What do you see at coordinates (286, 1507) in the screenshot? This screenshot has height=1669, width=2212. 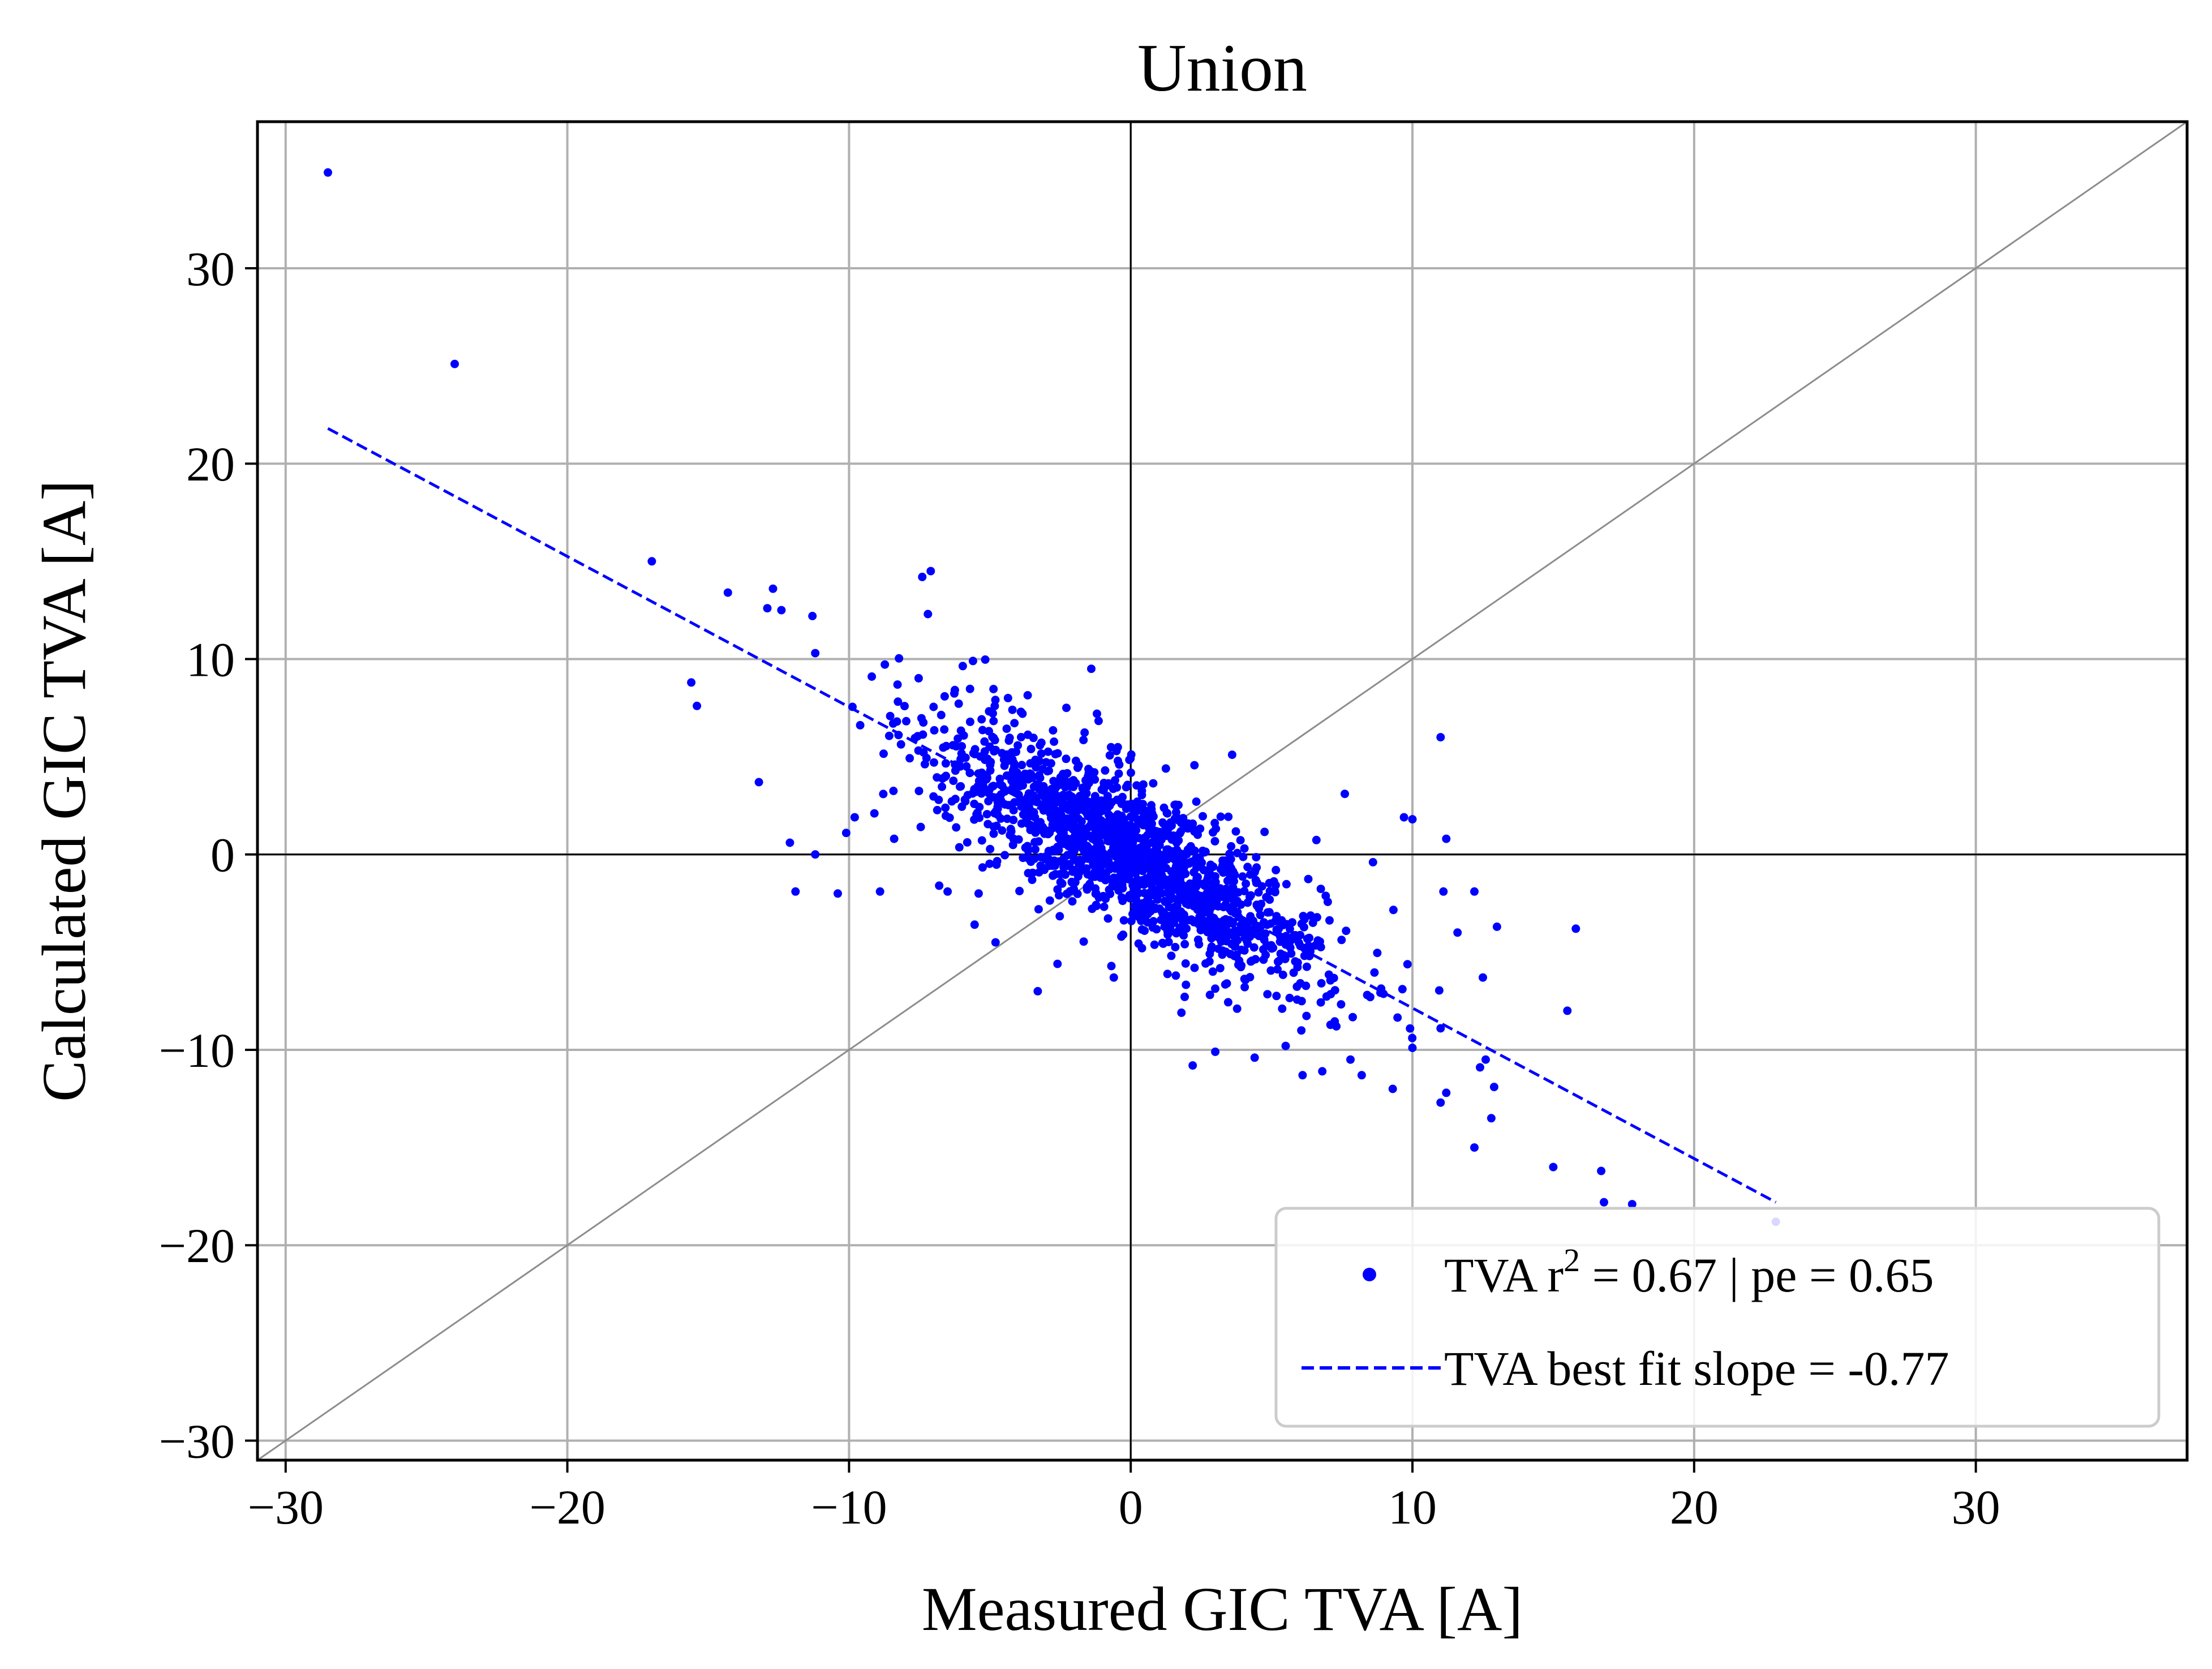 I see `x-tick-label: −30` at bounding box center [286, 1507].